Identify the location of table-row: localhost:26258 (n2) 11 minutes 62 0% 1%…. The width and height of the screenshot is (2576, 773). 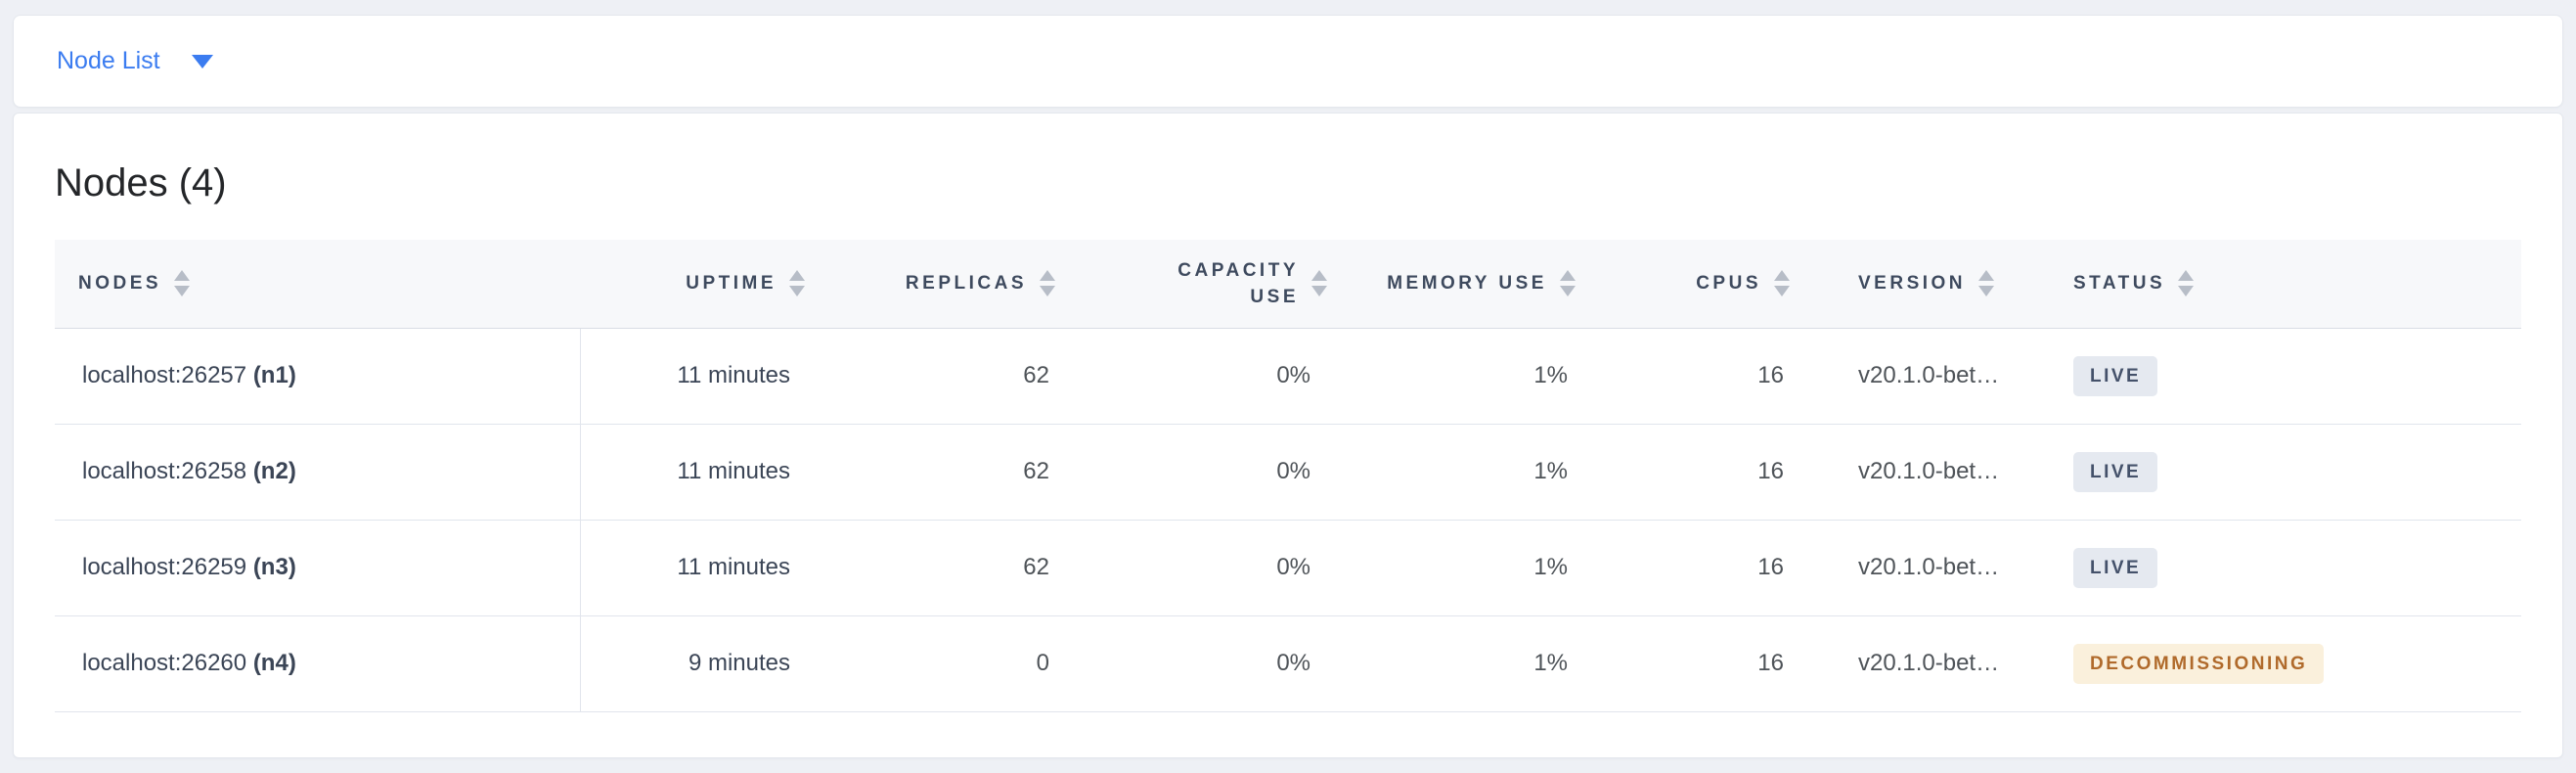
(1288, 473).